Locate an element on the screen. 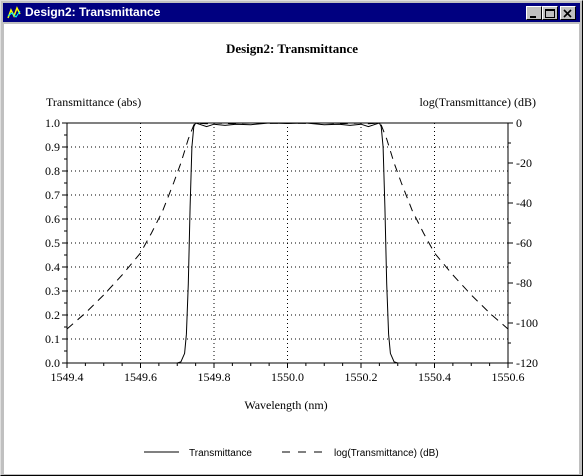 The height and width of the screenshot is (476, 583). close-icon is located at coordinates (567, 13).